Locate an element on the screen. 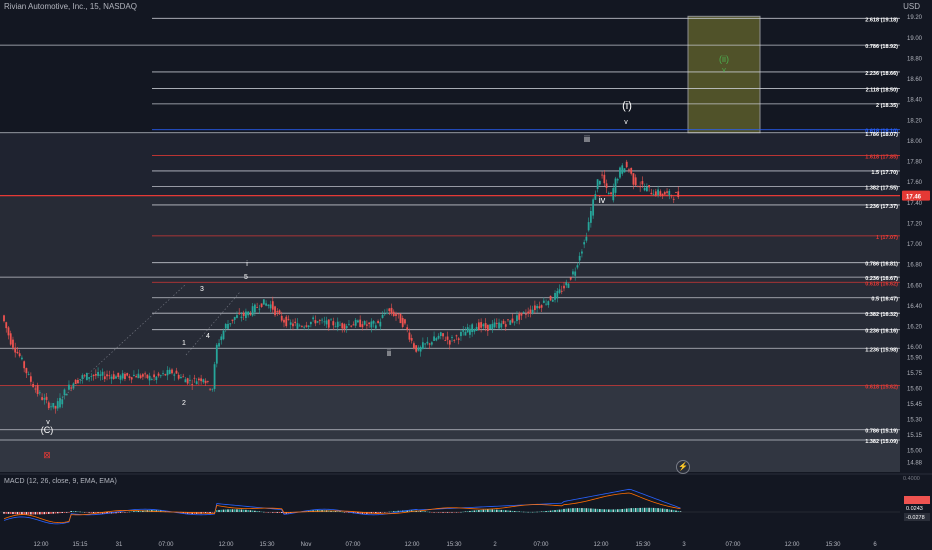 The width and height of the screenshot is (932, 550). upper-zone is located at coordinates (450, 164).